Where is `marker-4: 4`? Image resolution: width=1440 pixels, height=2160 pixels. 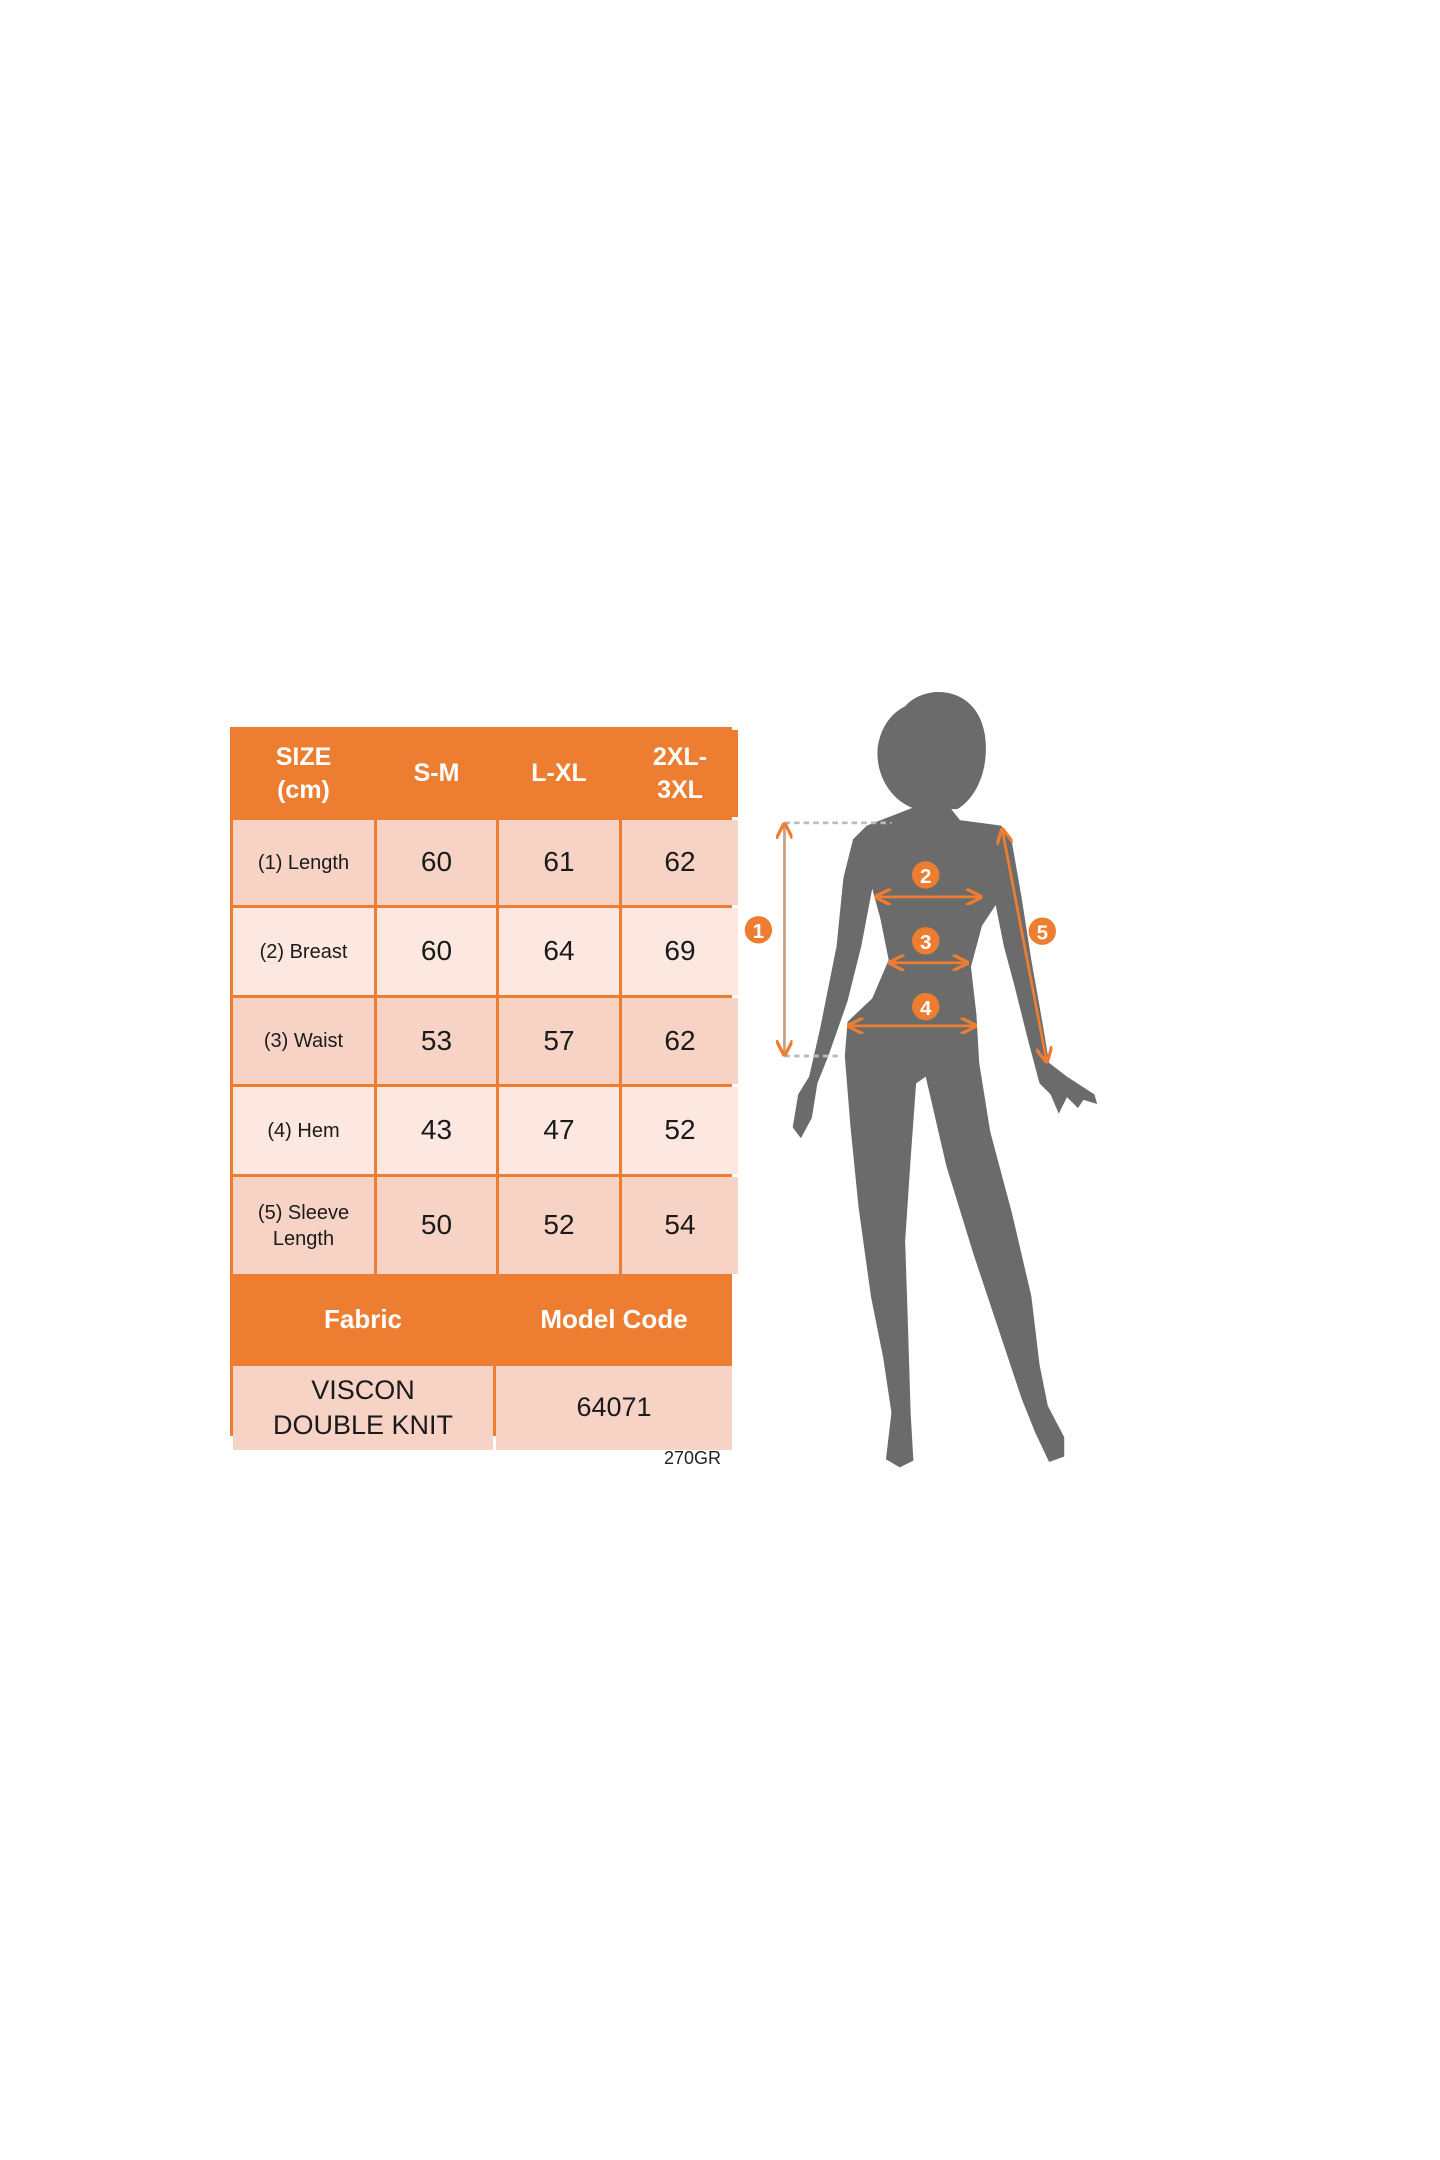 marker-4: 4 is located at coordinates (926, 1006).